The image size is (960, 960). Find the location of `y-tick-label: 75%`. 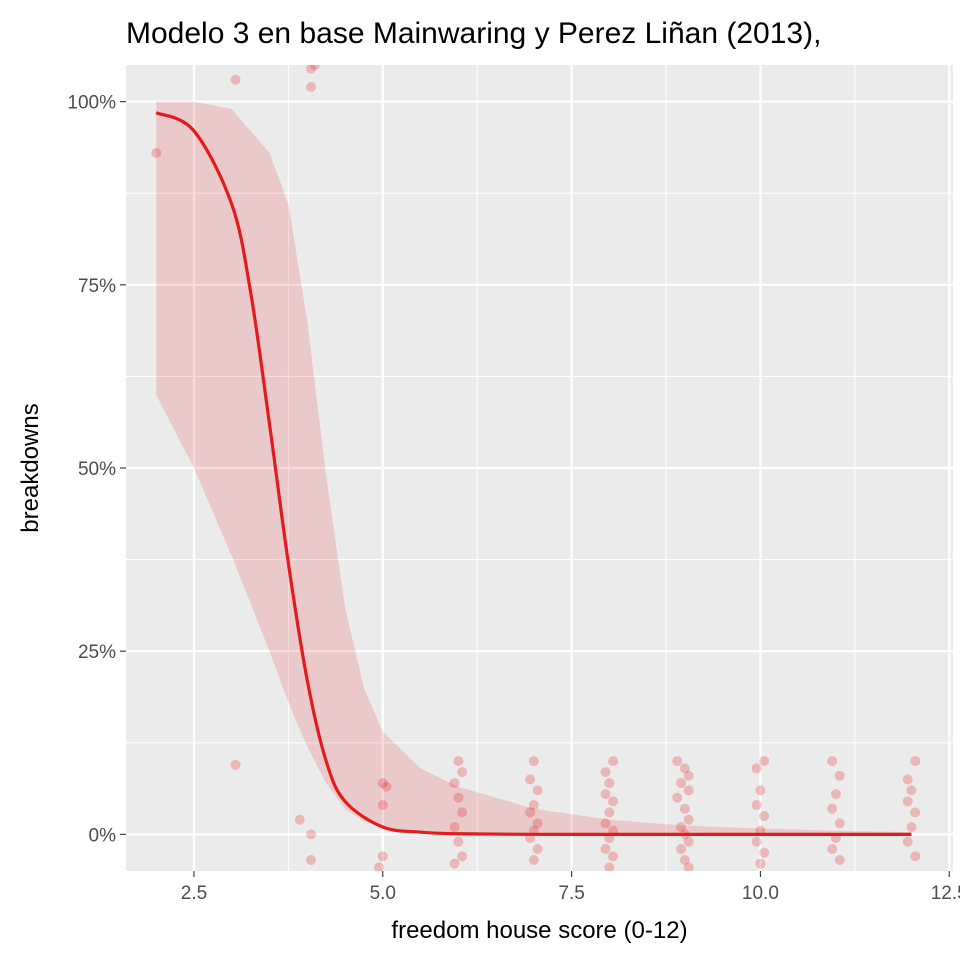

y-tick-label: 75% is located at coordinates (97, 286).